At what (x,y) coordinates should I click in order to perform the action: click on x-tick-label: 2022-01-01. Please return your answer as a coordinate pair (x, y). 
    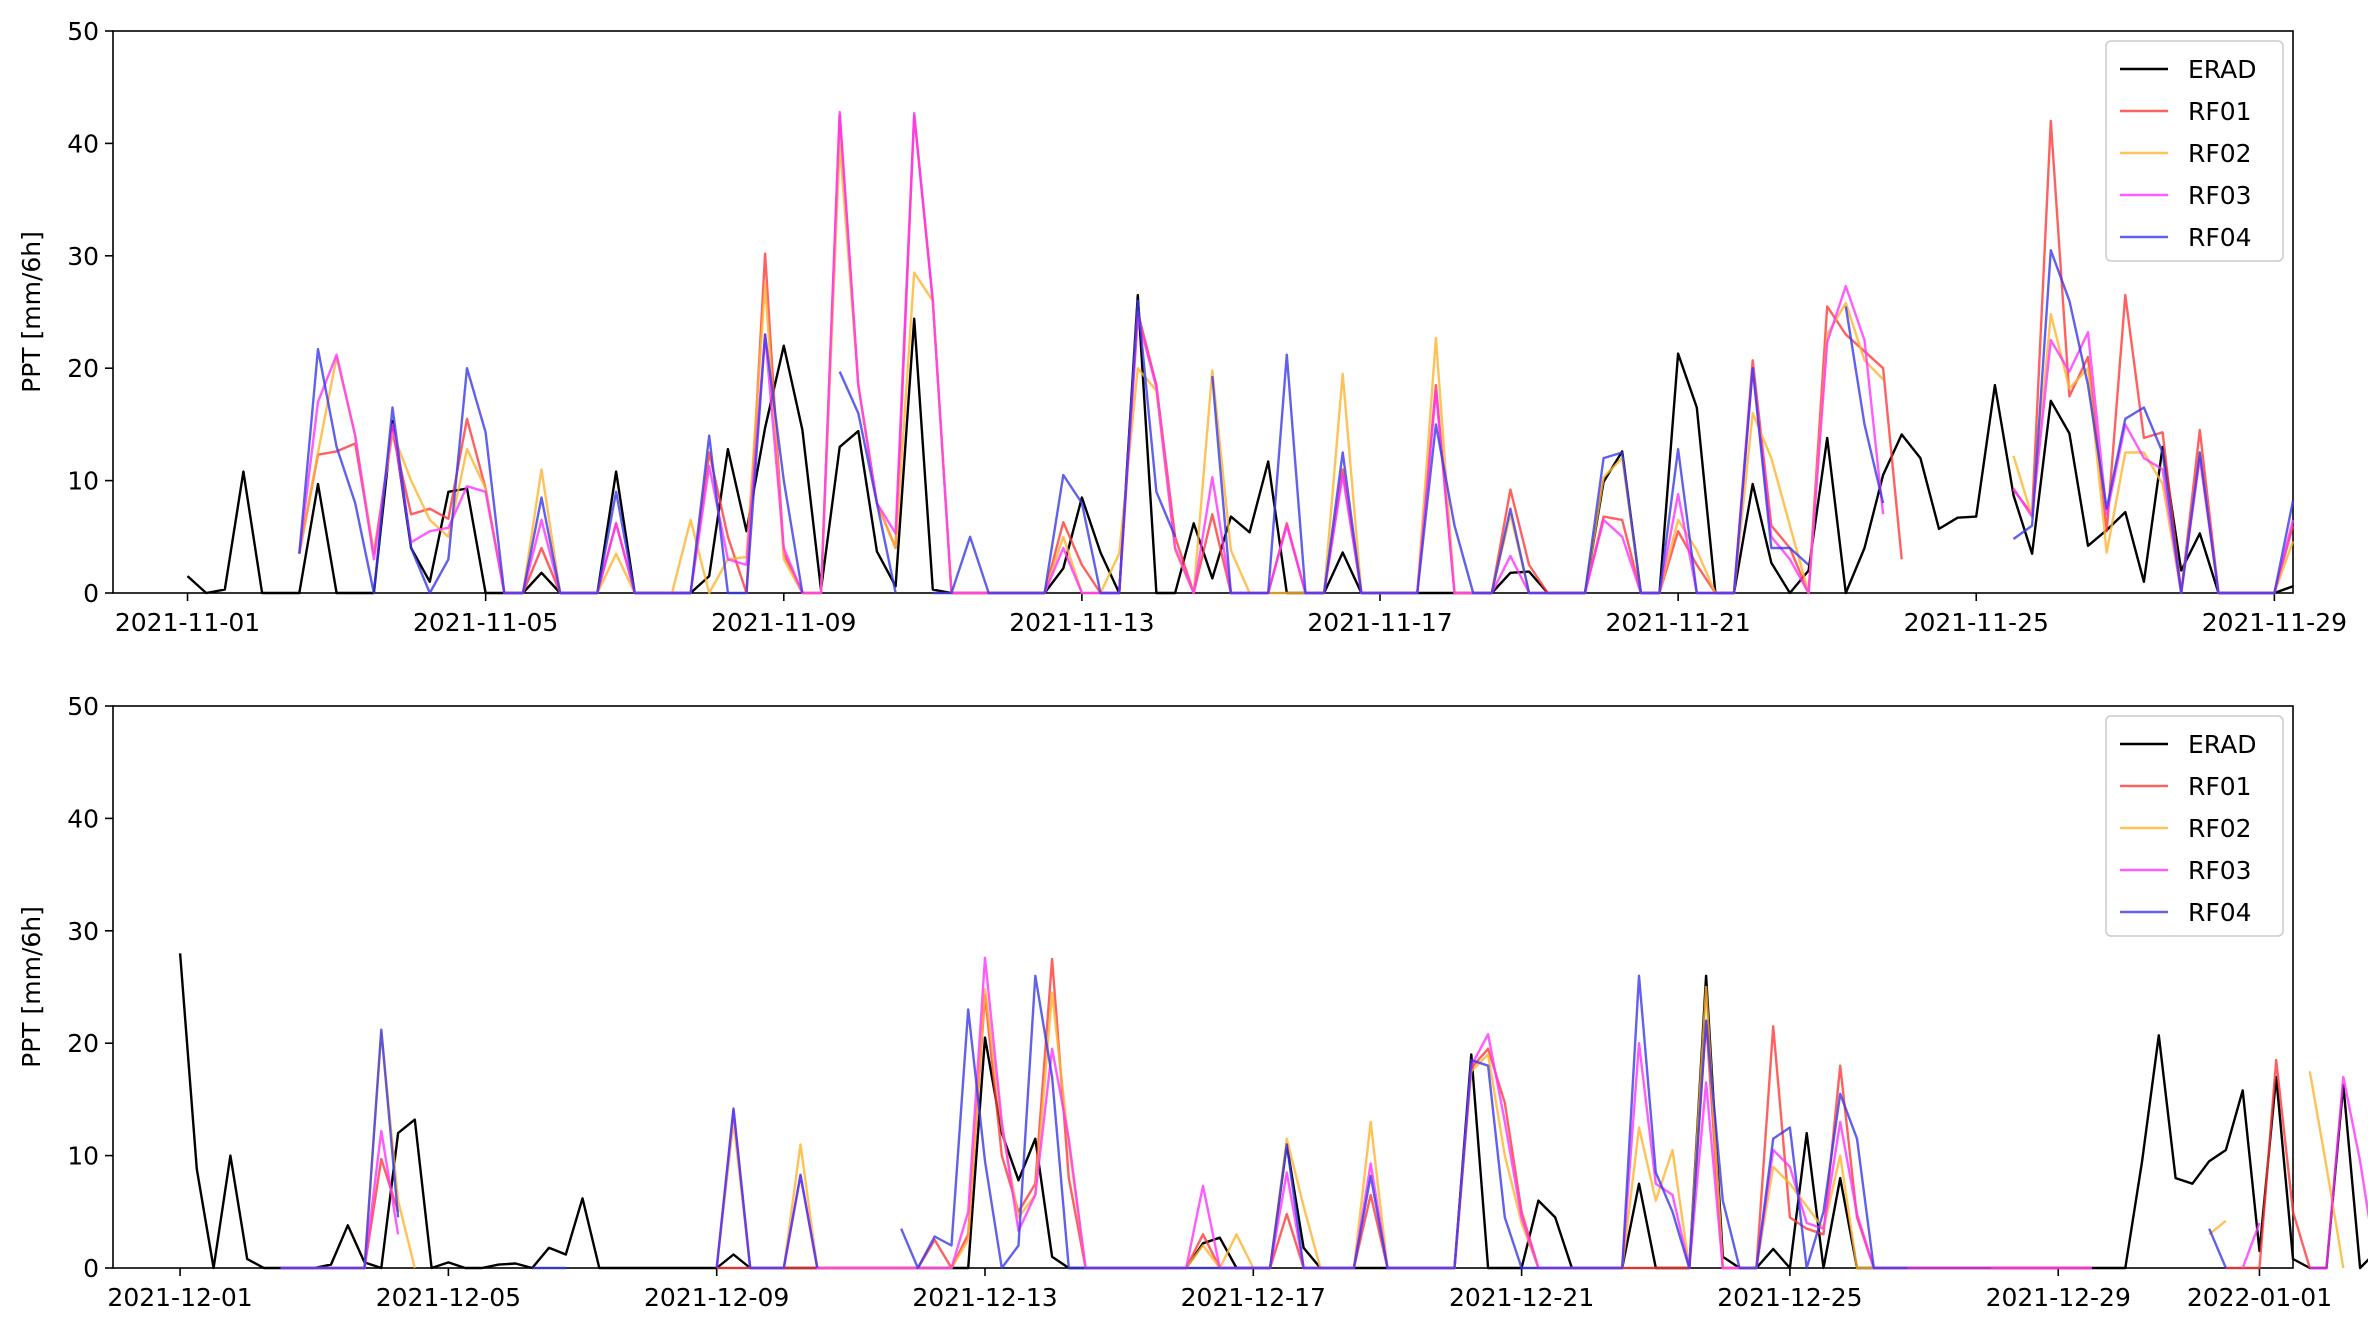
    Looking at the image, I should click on (2259, 1297).